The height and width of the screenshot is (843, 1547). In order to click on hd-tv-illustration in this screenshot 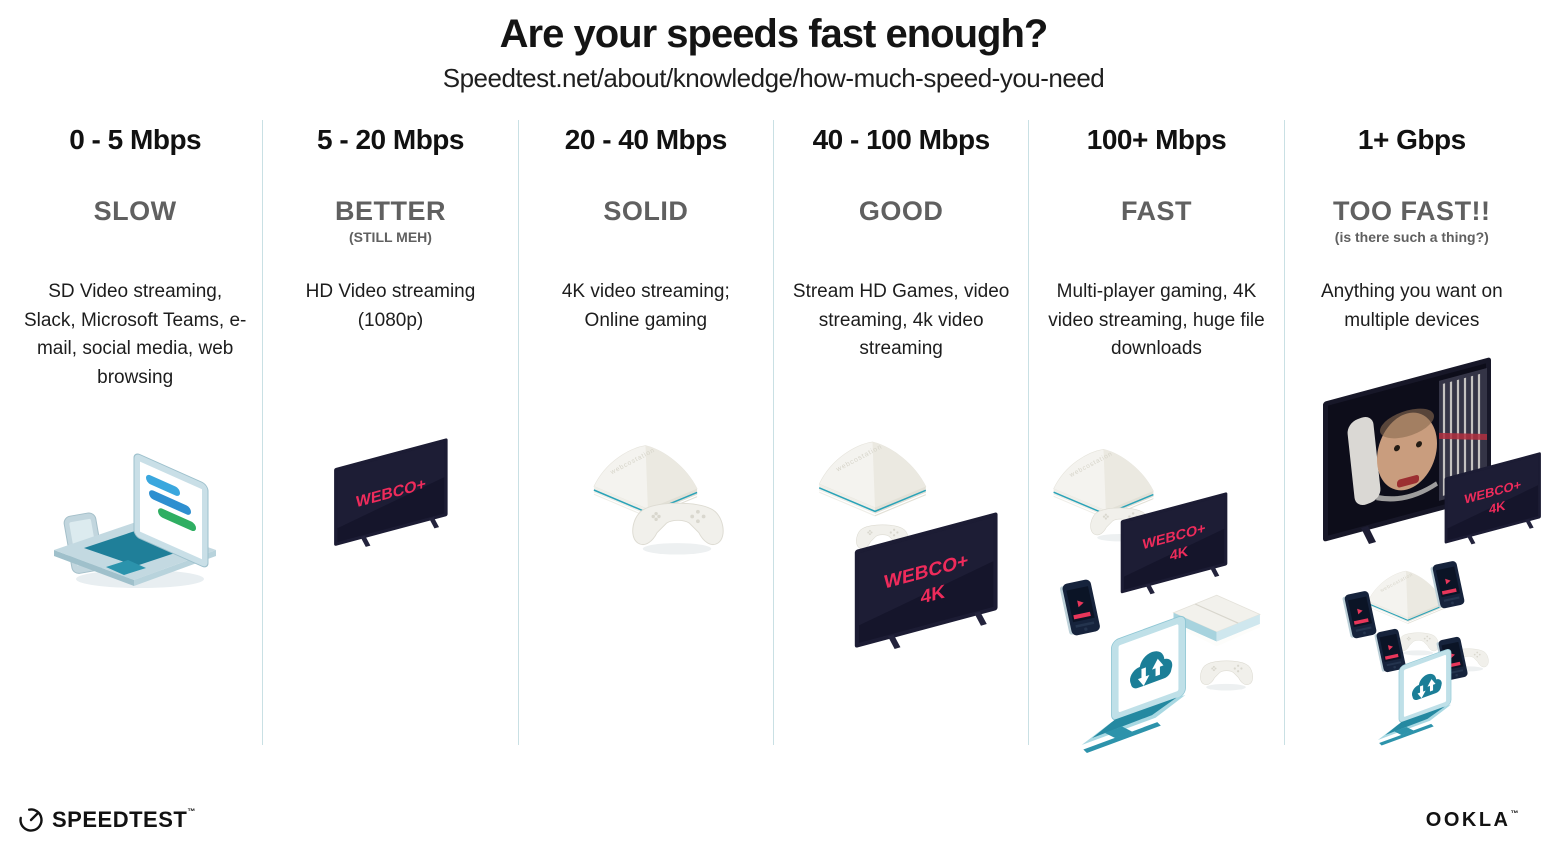, I will do `click(390, 493)`.